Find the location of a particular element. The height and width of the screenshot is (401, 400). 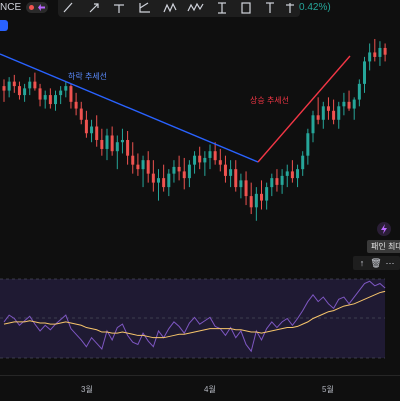

horizontal-line-tool-icon is located at coordinates (119, 8).